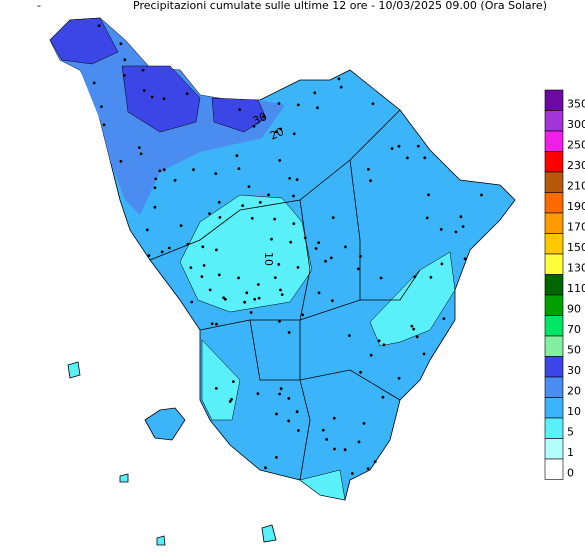  I want to click on legend-label: 70, so click(574, 329).